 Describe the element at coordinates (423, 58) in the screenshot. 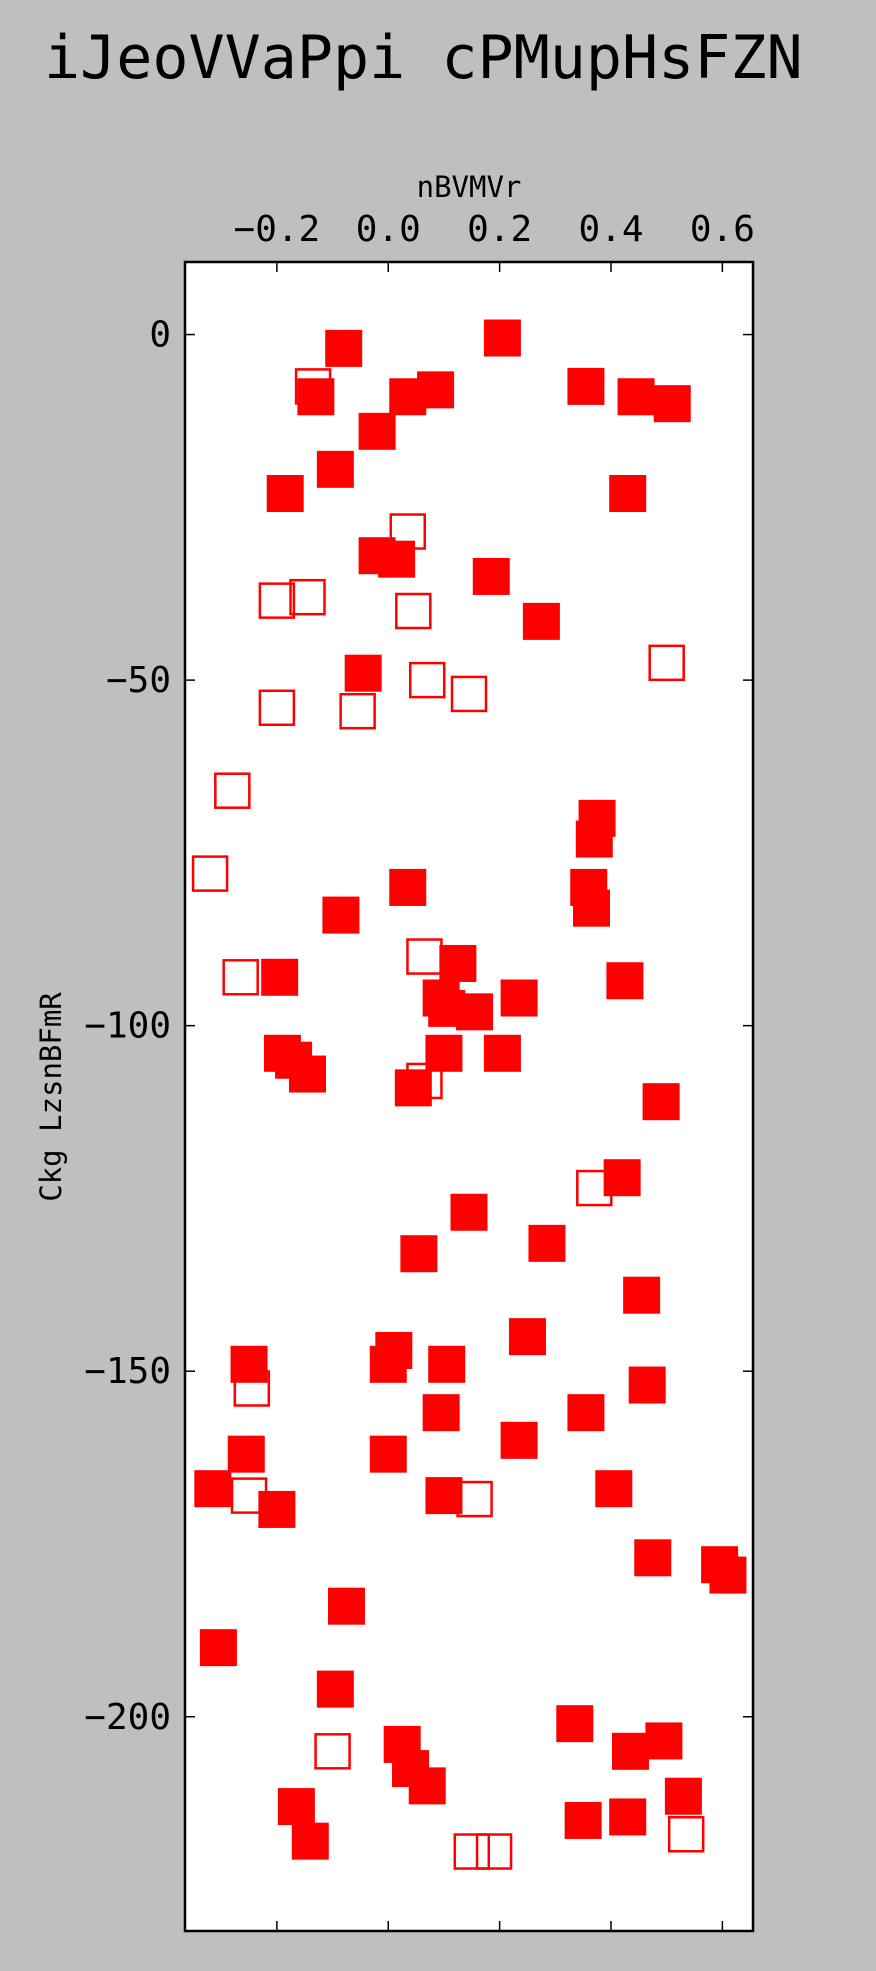

I see `chart-title: iJeoVVaPpi cPMupHsFZN` at that location.